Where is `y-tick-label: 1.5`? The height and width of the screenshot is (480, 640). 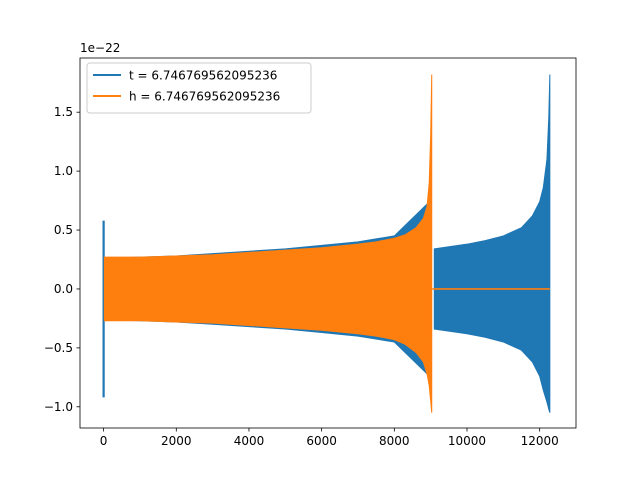
y-tick-label: 1.5 is located at coordinates (63, 112).